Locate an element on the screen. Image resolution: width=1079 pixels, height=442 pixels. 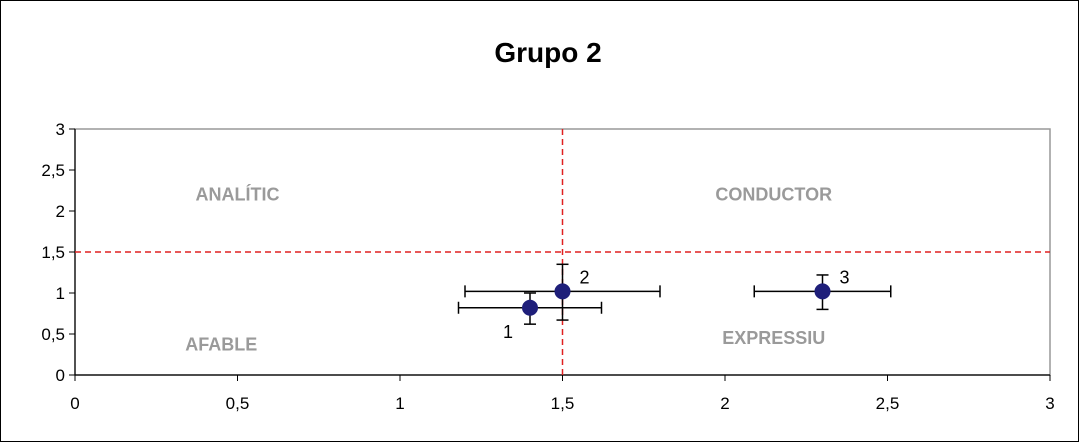
y-tick-label: 3 is located at coordinates (60, 129).